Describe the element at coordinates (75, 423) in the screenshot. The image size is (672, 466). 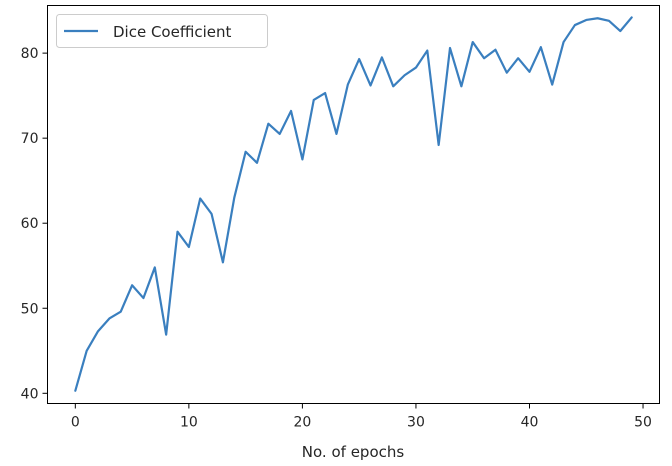
I see `x-tick-label: 0` at that location.